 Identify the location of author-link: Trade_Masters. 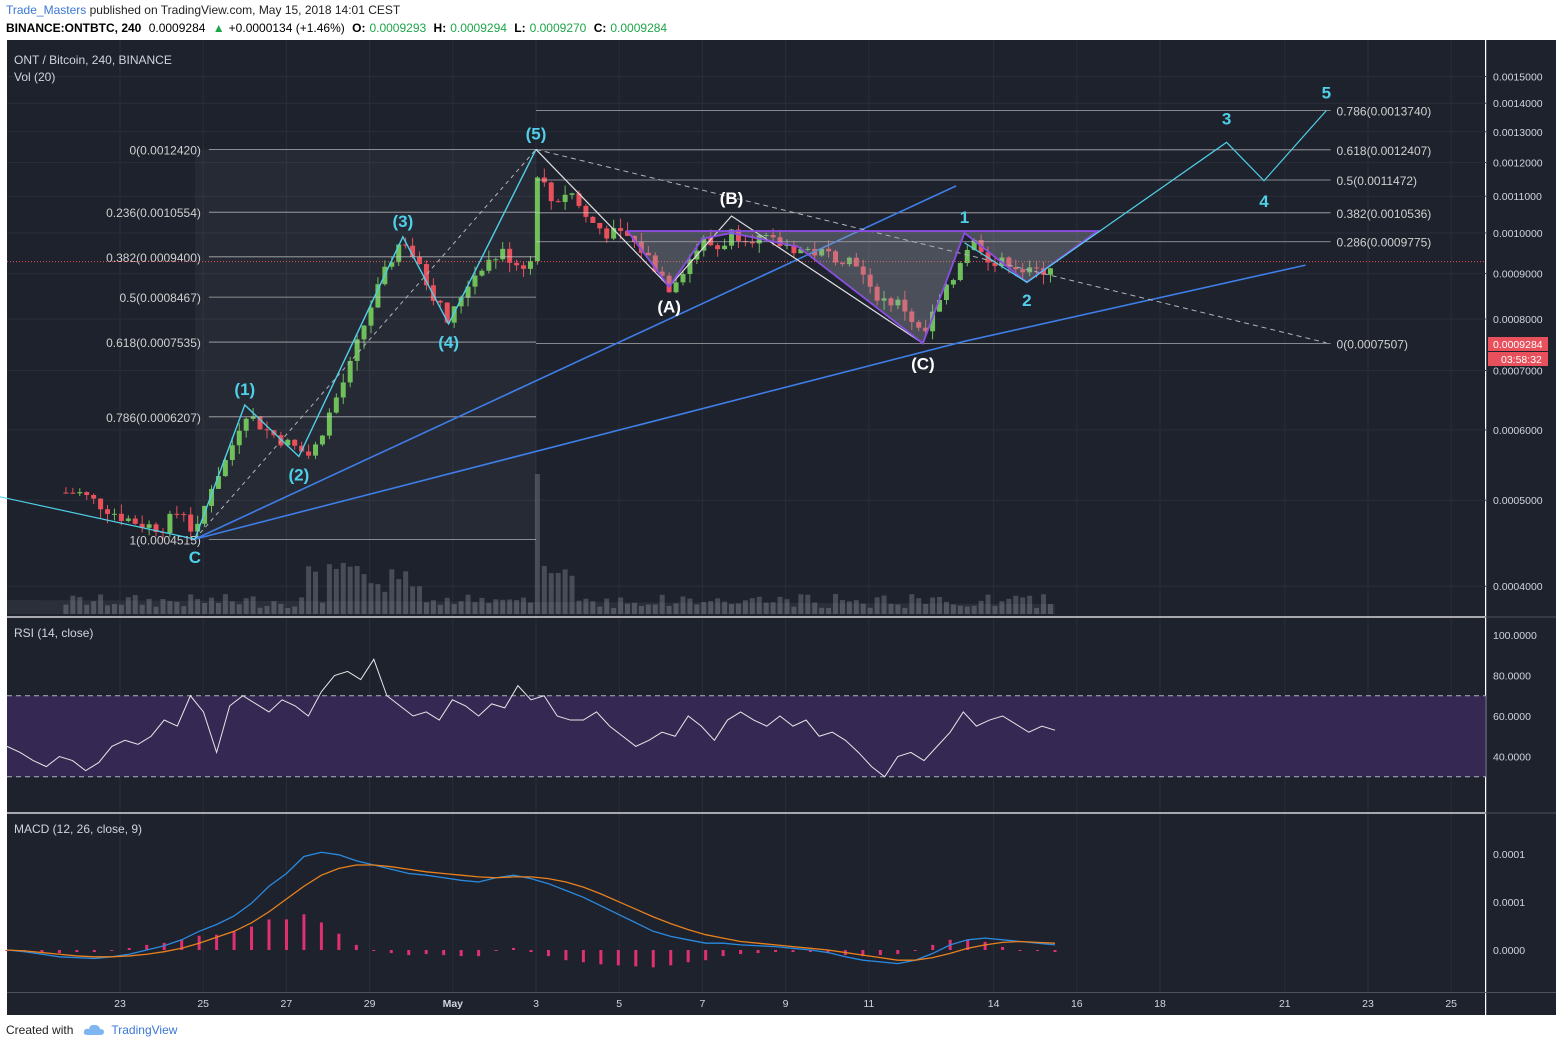
(46, 10).